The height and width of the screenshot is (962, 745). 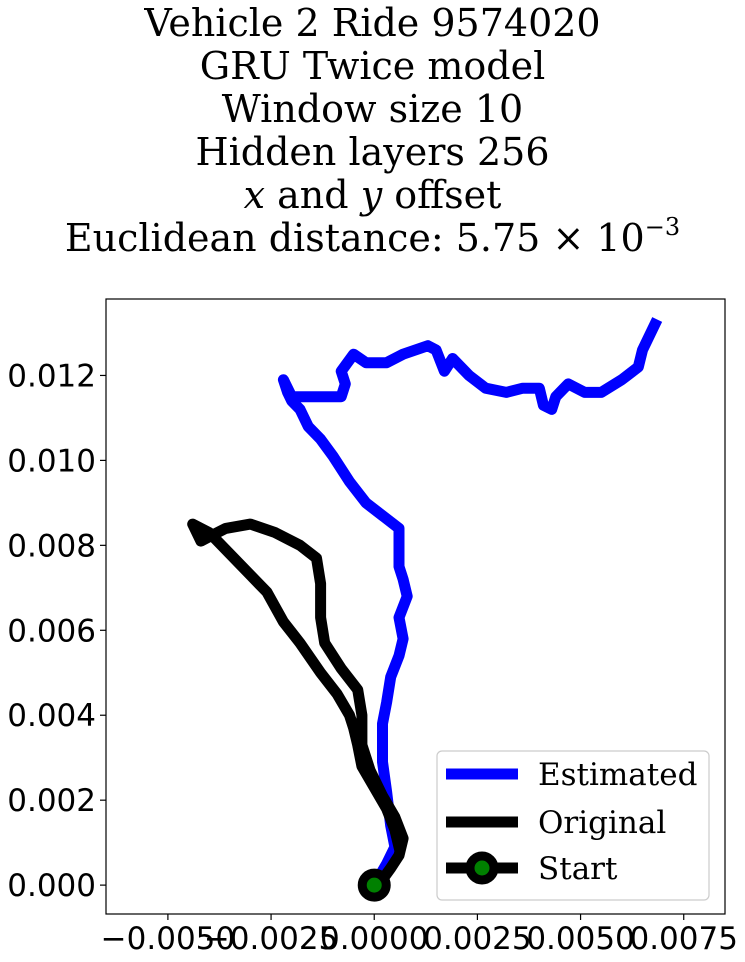 I want to click on y-tick-label: 0.002, so click(x=51, y=801).